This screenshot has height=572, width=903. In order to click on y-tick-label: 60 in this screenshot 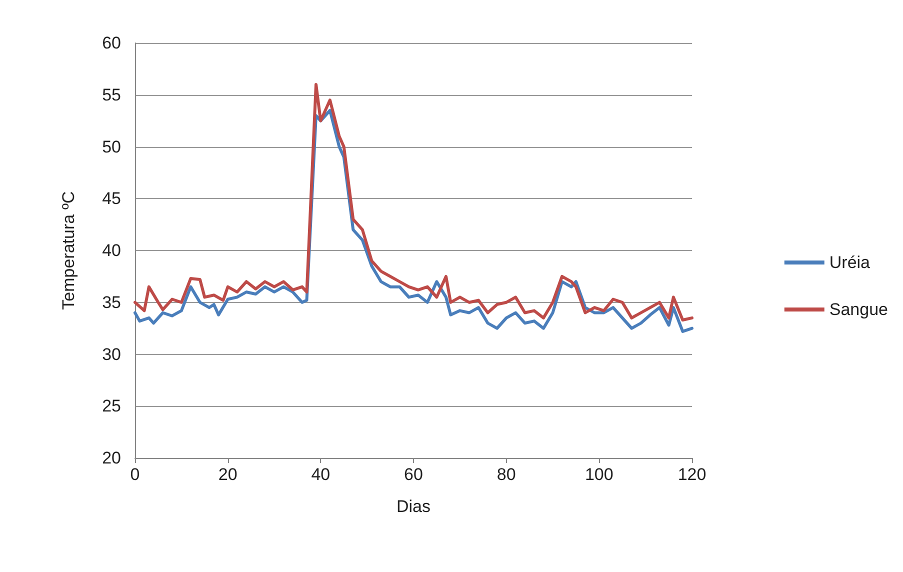, I will do `click(111, 43)`.